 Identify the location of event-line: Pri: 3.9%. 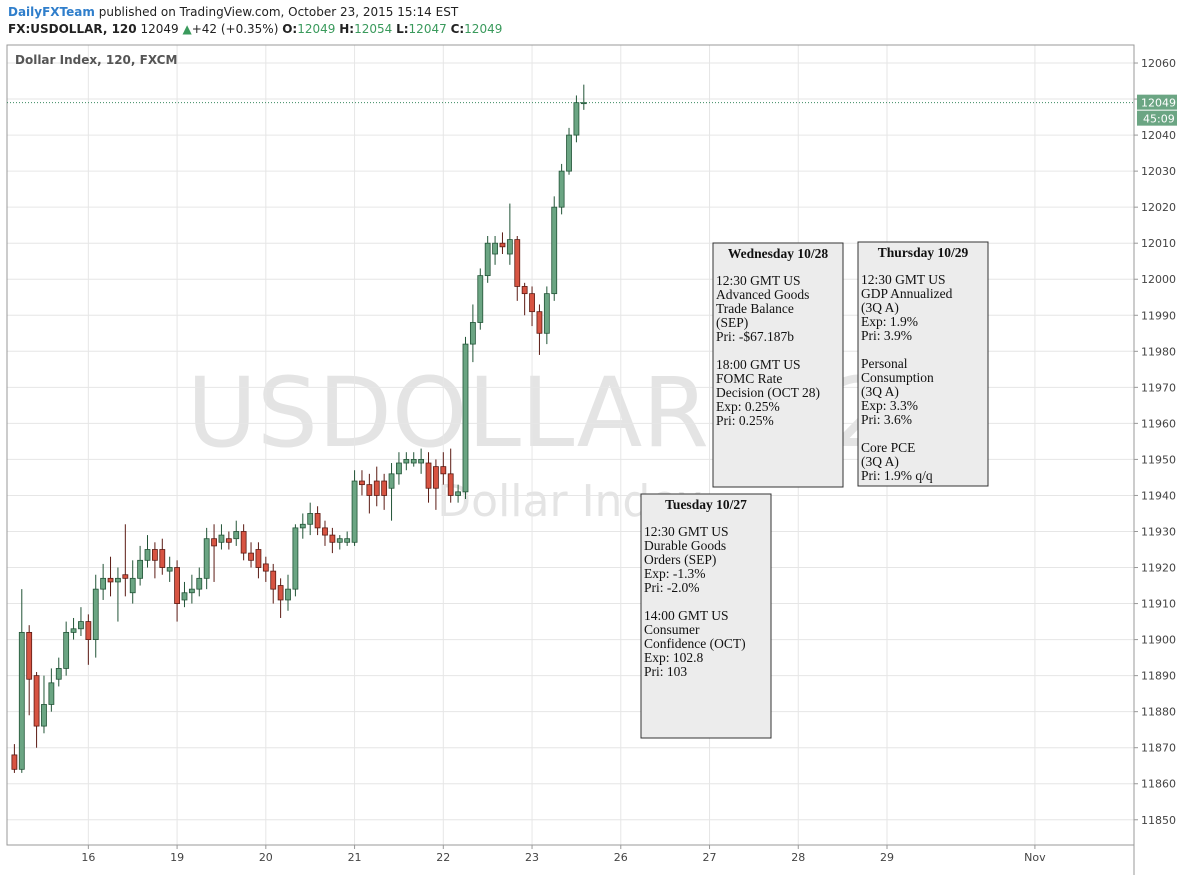
(886, 335).